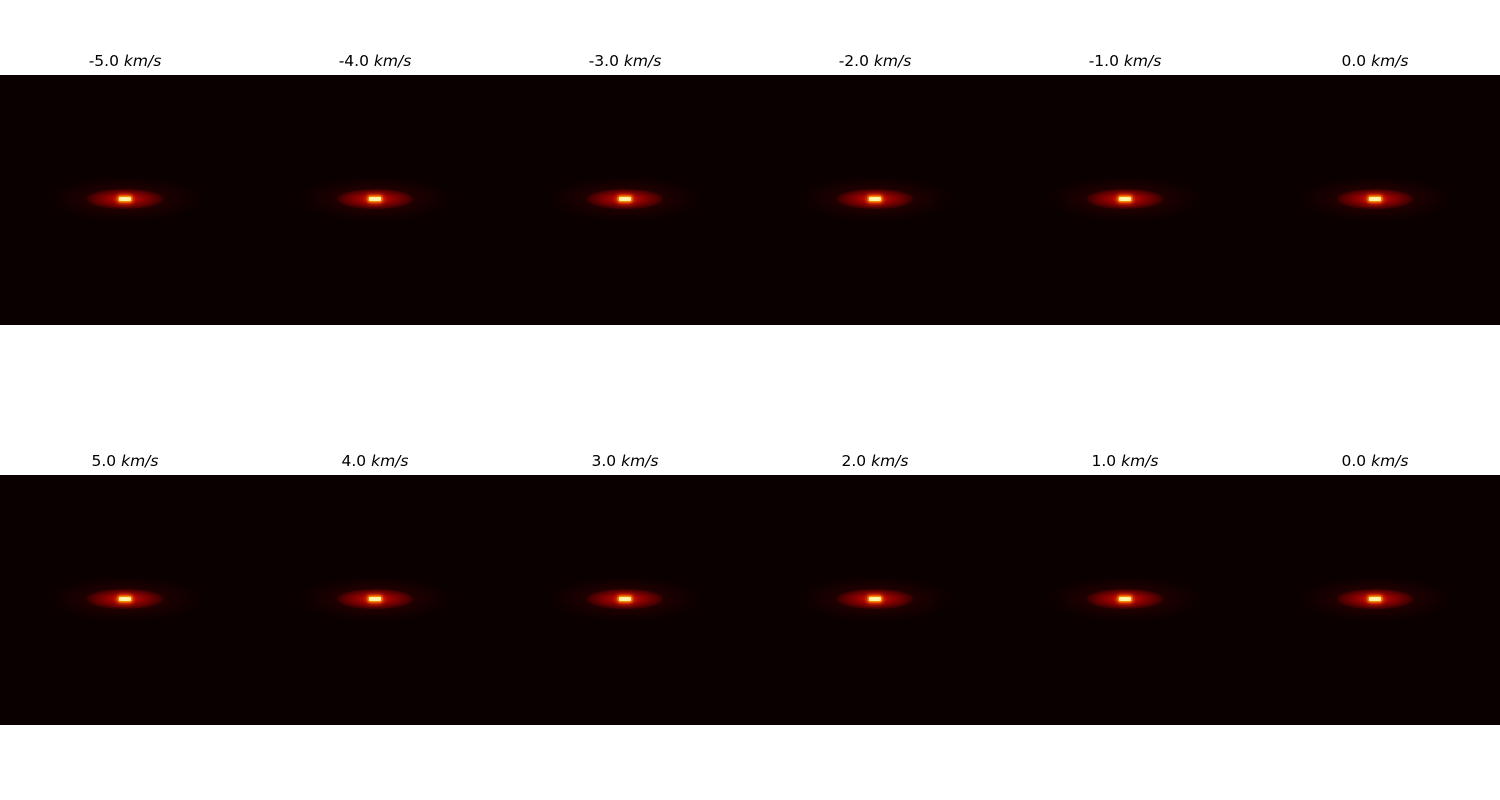 The height and width of the screenshot is (800, 1500). What do you see at coordinates (1125, 188) in the screenshot?
I see `channel-panel: -1.0 km/s` at bounding box center [1125, 188].